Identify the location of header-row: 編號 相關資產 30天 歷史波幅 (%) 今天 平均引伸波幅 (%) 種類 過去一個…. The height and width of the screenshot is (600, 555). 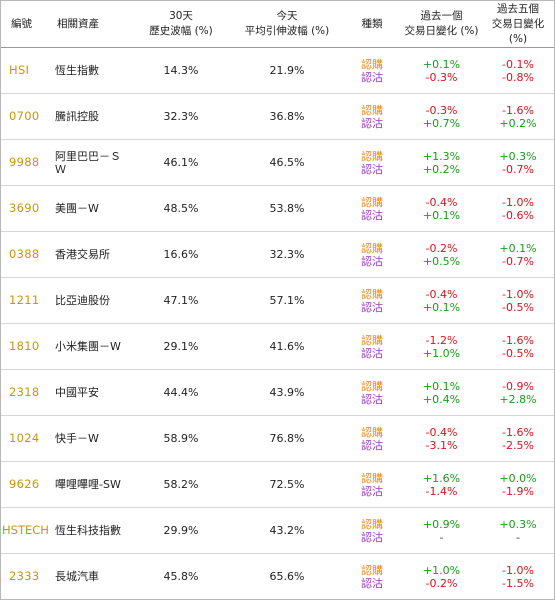
(277, 24).